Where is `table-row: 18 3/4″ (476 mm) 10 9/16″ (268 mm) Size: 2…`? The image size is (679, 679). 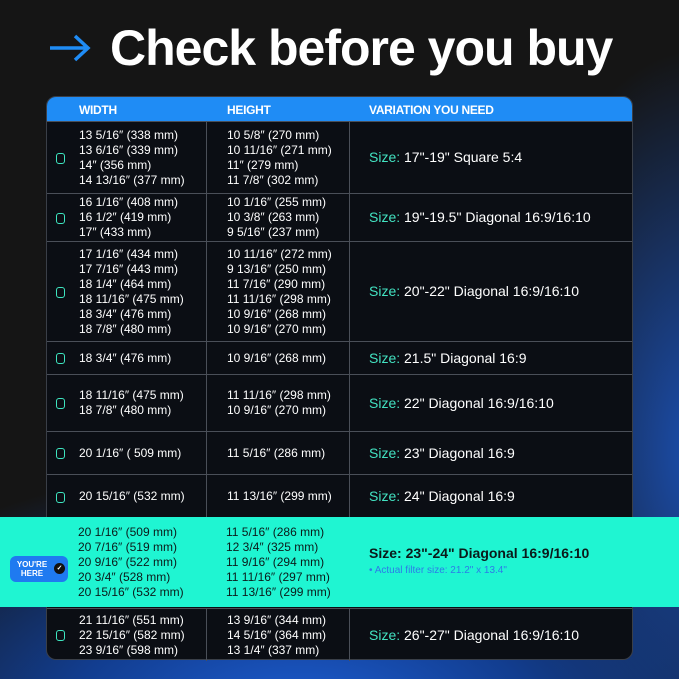
table-row: 18 3/4″ (476 mm) 10 9/16″ (268 mm) Size: 2… is located at coordinates (339, 357).